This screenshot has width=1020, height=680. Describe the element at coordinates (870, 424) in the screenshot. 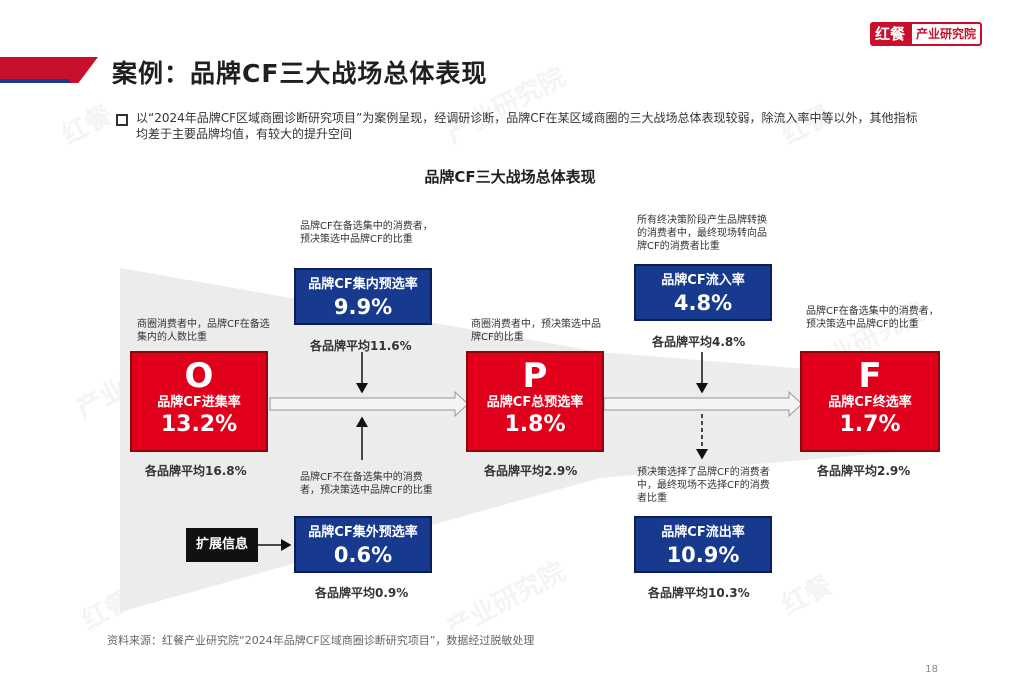

I see `stage-f-value: 1.7%` at that location.